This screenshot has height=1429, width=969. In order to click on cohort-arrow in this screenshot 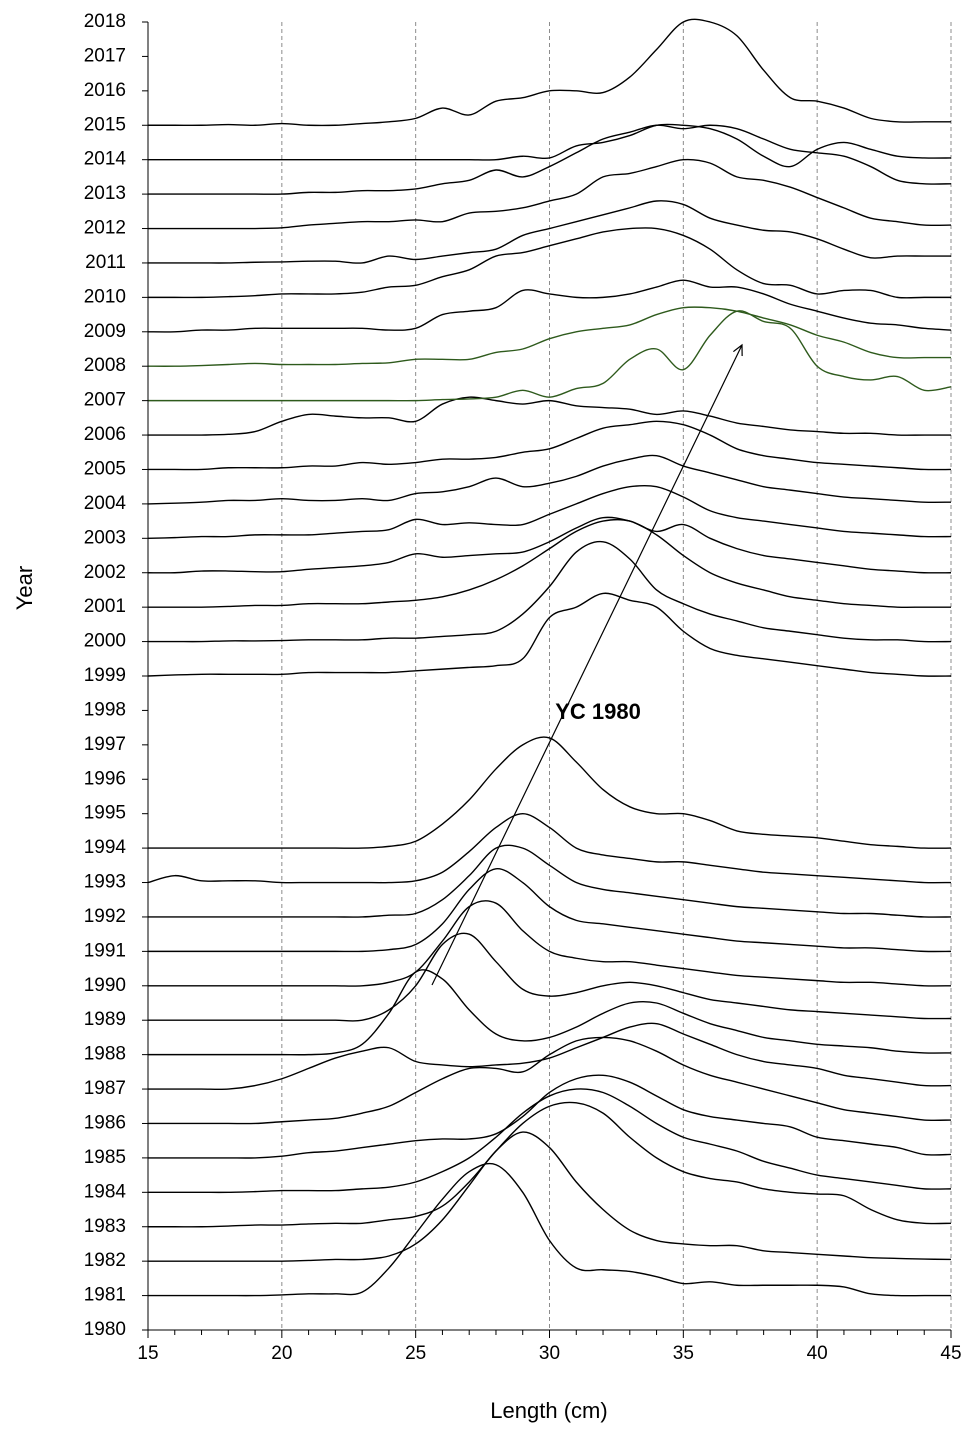, I will do `click(586, 665)`.